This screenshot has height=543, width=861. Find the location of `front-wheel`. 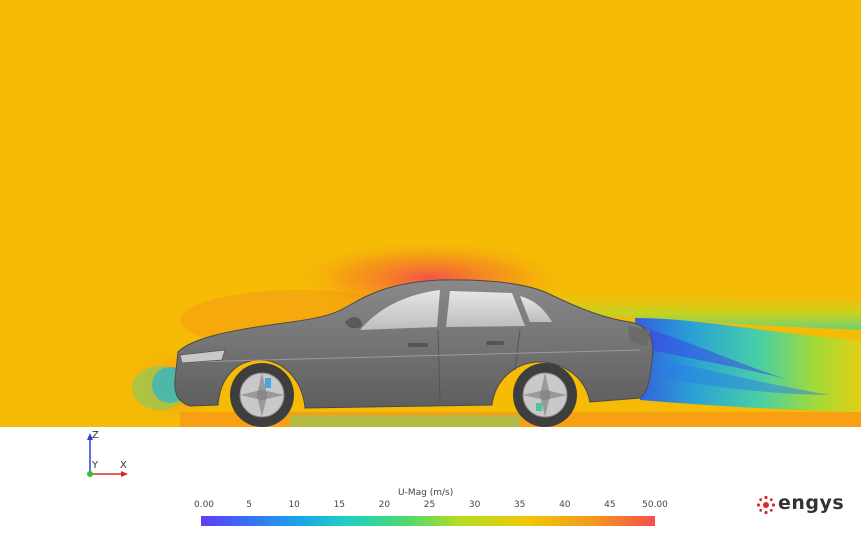

front-wheel is located at coordinates (262, 395).